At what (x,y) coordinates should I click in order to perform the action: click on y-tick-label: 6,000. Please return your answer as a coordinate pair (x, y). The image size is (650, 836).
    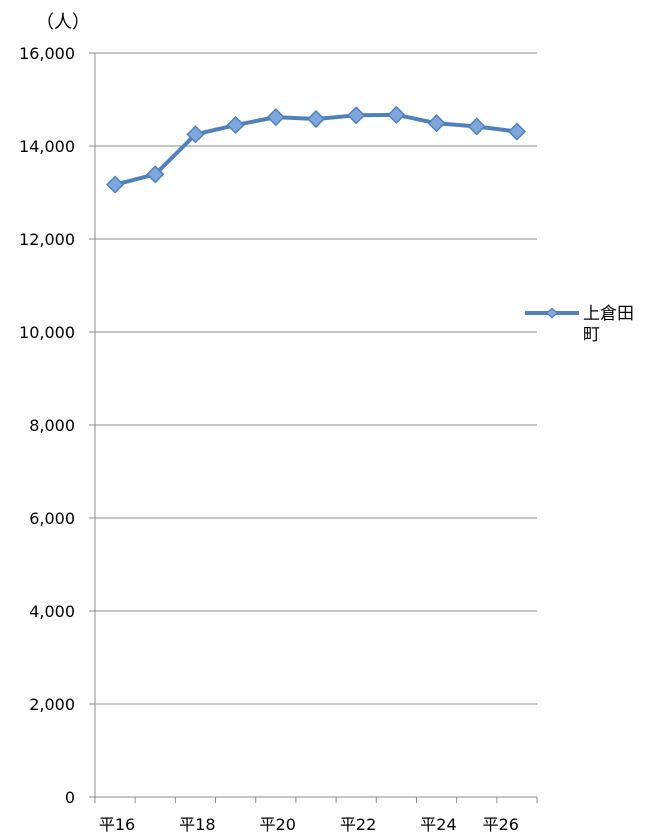
    Looking at the image, I should click on (52, 518).